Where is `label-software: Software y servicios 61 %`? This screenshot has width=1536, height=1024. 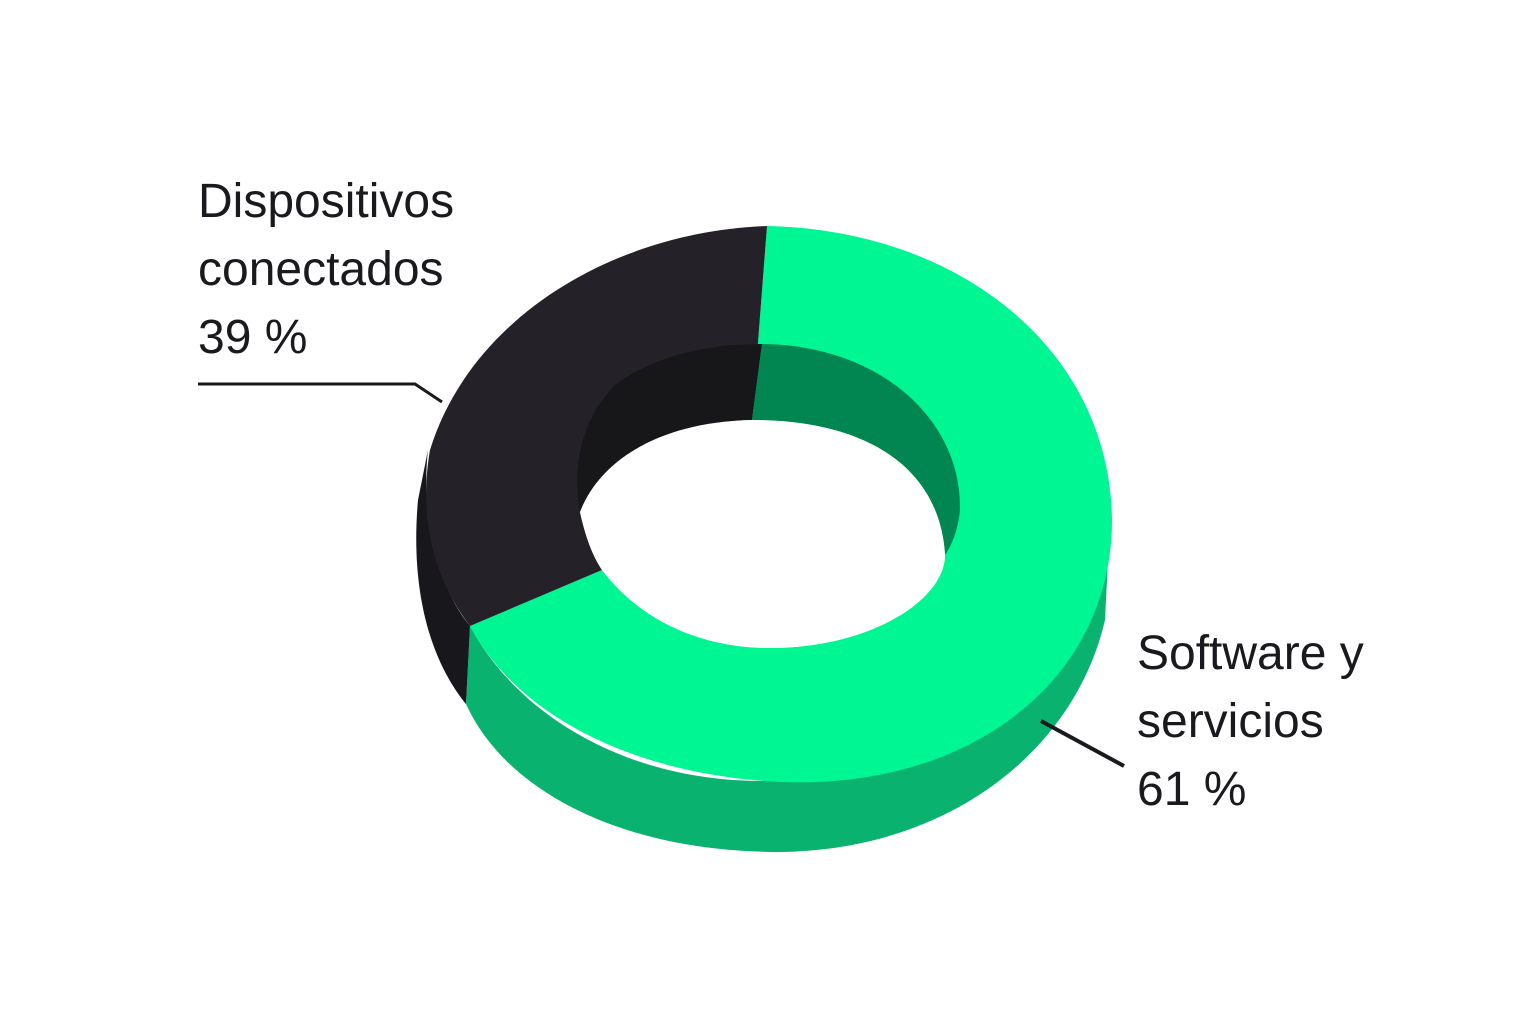
label-software: Software y servicios 61 % is located at coordinates (1250, 722).